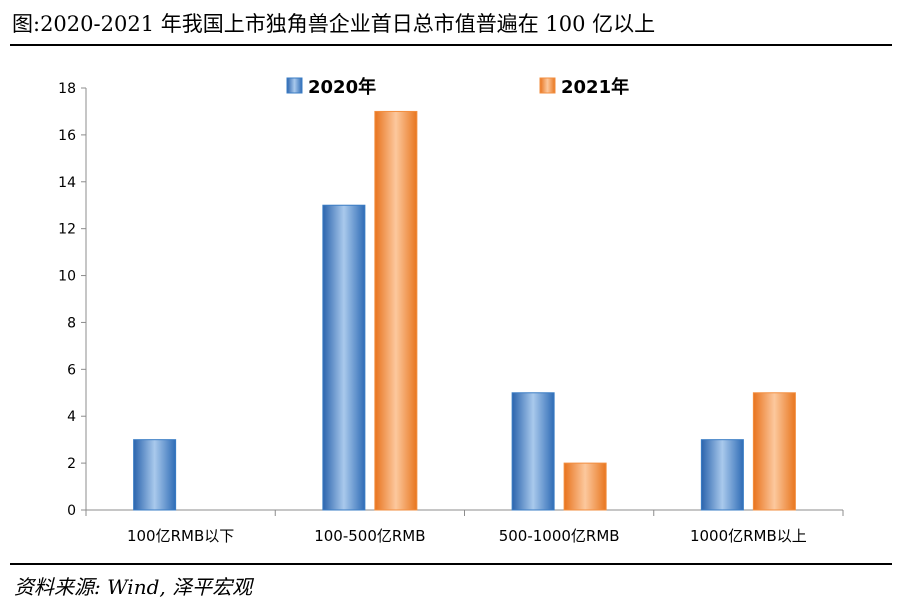  Describe the element at coordinates (67, 89) in the screenshot. I see `y-tick-label: 18` at that location.